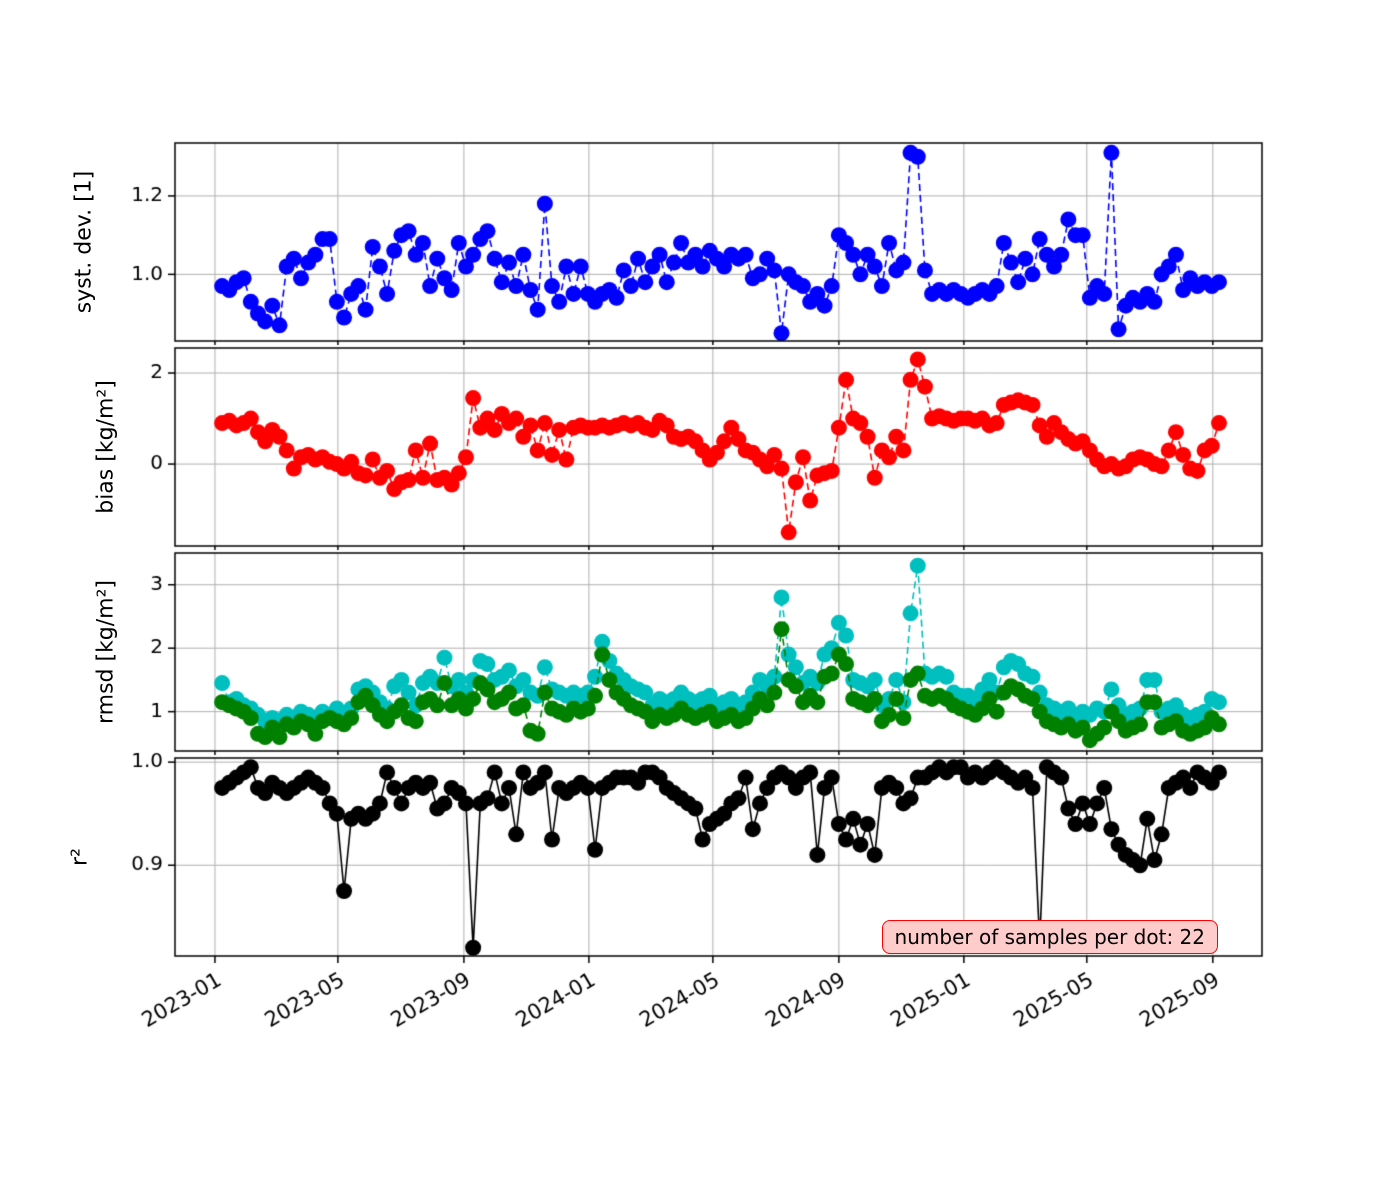 This screenshot has width=1400, height=1200. What do you see at coordinates (84, 242) in the screenshot?
I see `ylabel-syst-dev: syst. dev. [1]` at bounding box center [84, 242].